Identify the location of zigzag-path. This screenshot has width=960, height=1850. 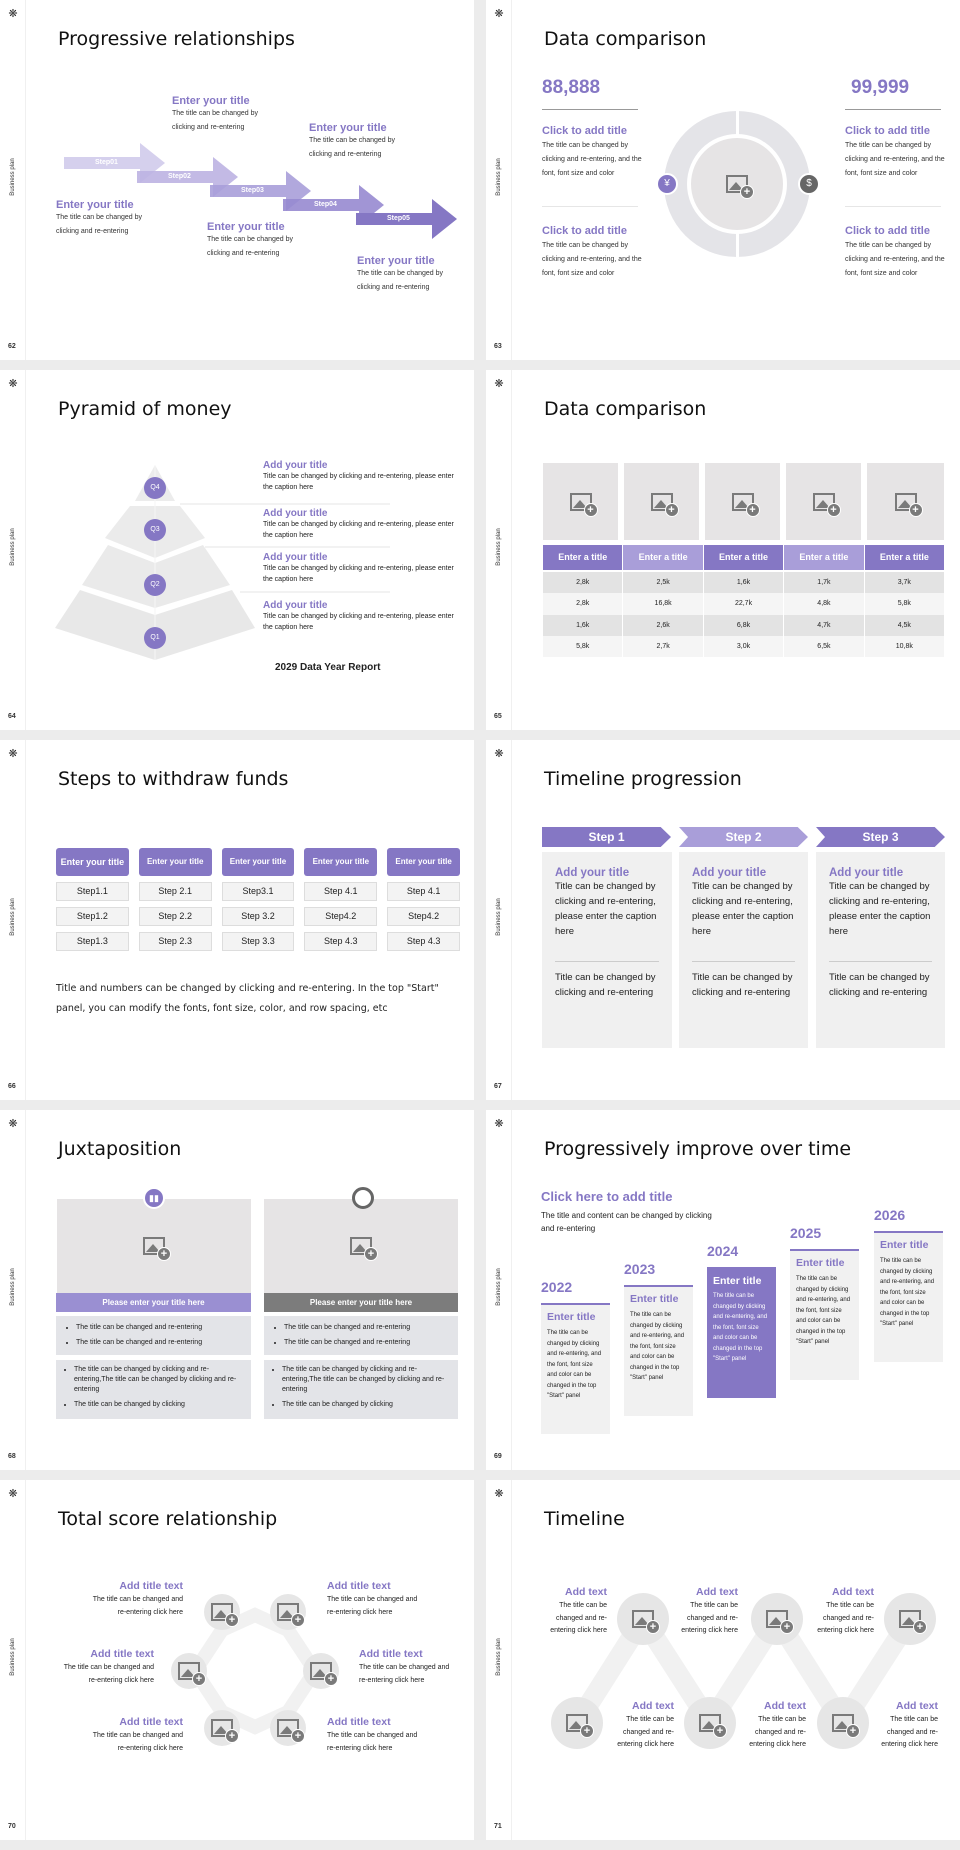
(743, 1671).